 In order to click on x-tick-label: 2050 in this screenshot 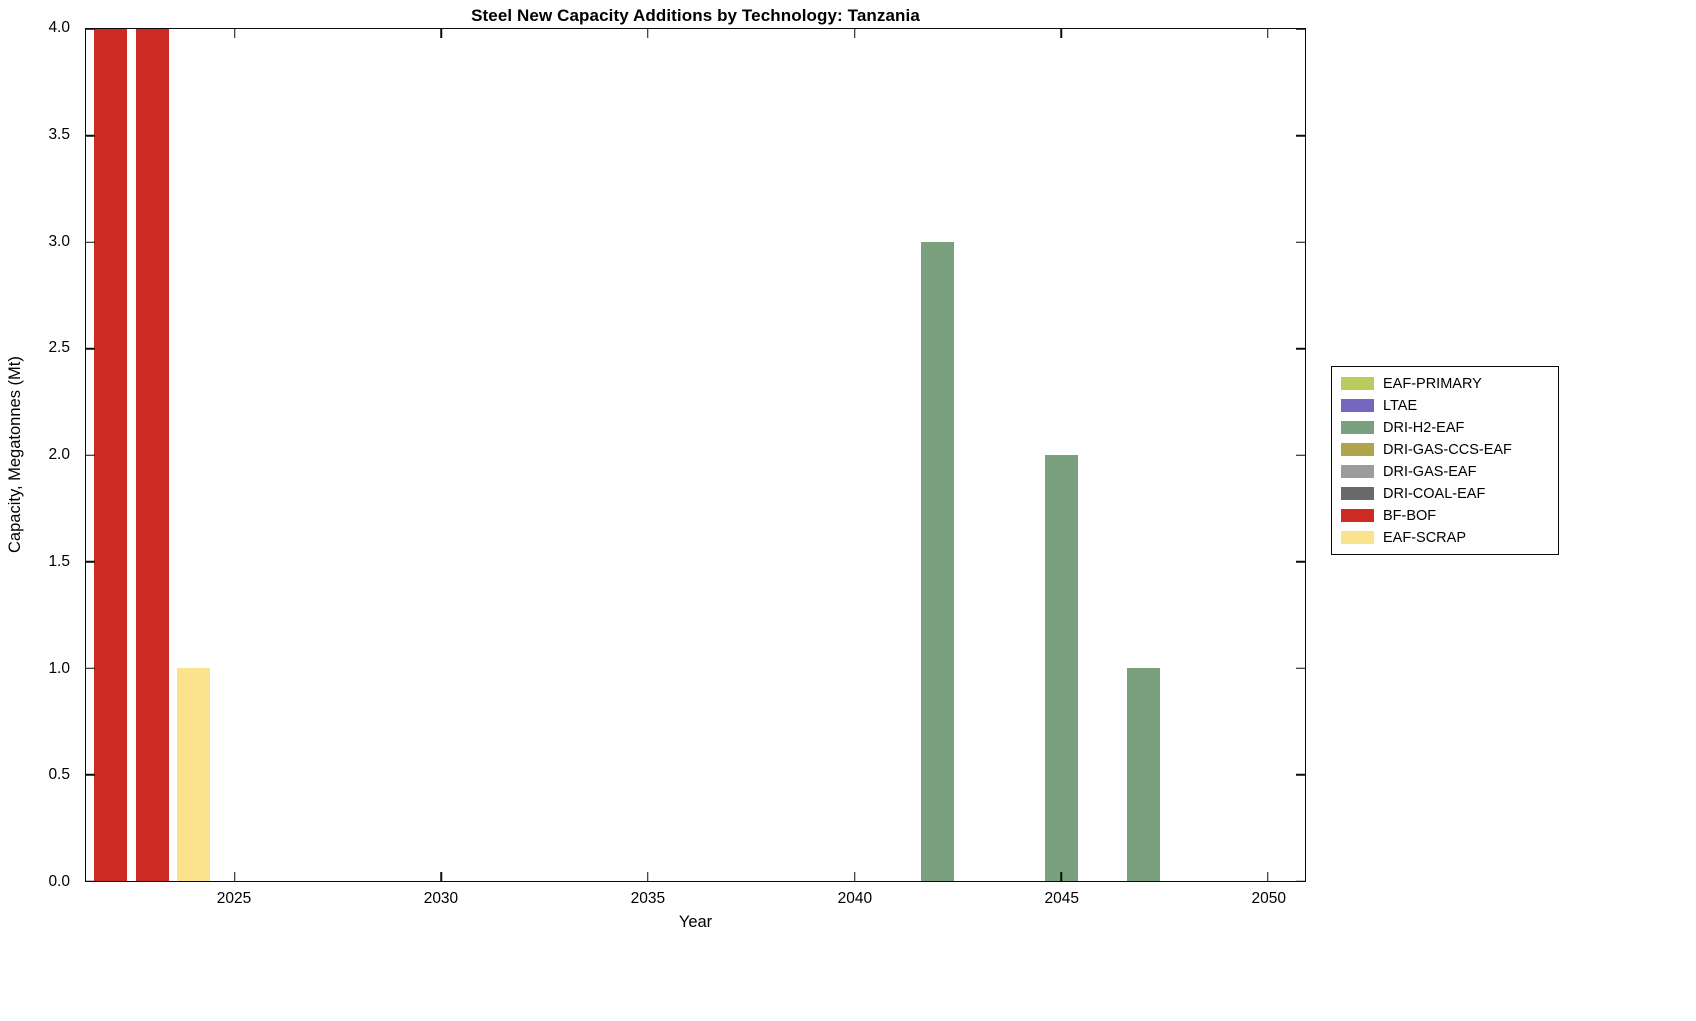, I will do `click(1268, 898)`.